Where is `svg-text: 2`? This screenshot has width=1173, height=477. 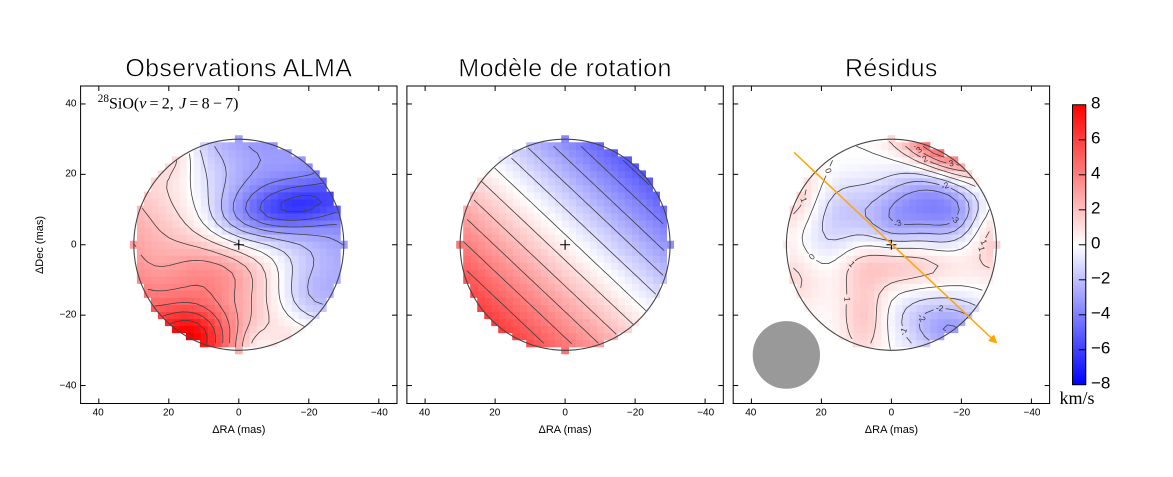 svg-text: 2 is located at coordinates (924, 158).